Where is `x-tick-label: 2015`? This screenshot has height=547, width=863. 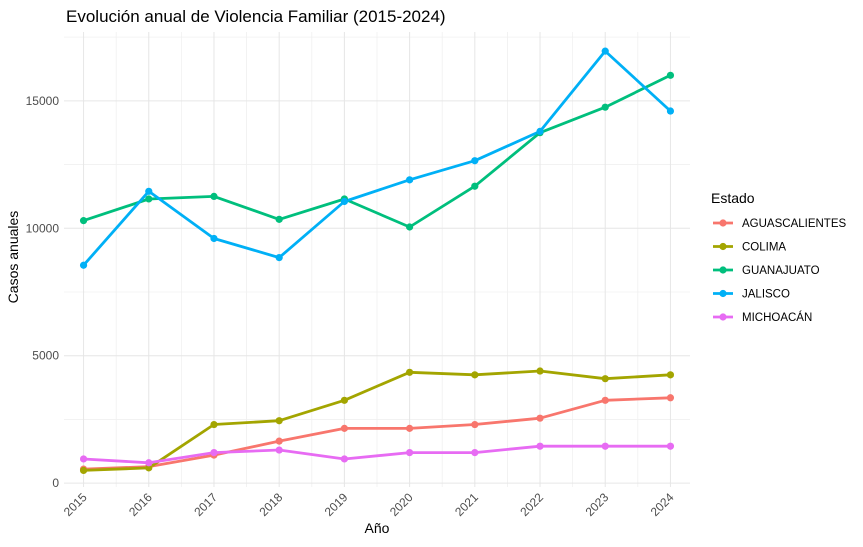 x-tick-label: 2015 is located at coordinates (75, 504).